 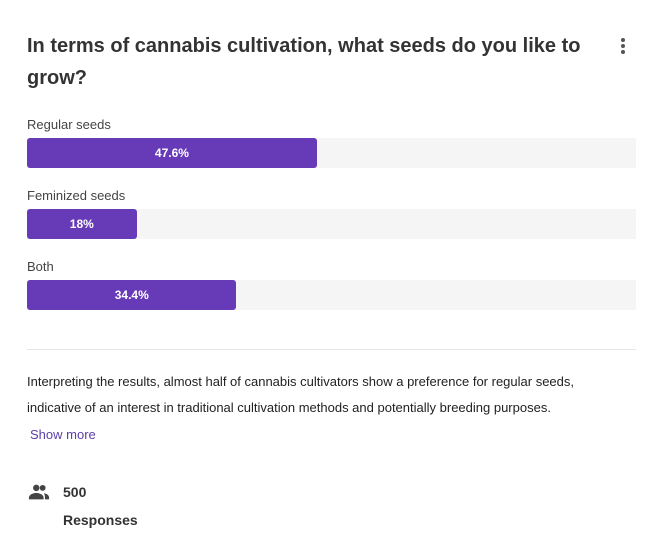 I want to click on more-options-icon, so click(x=623, y=46).